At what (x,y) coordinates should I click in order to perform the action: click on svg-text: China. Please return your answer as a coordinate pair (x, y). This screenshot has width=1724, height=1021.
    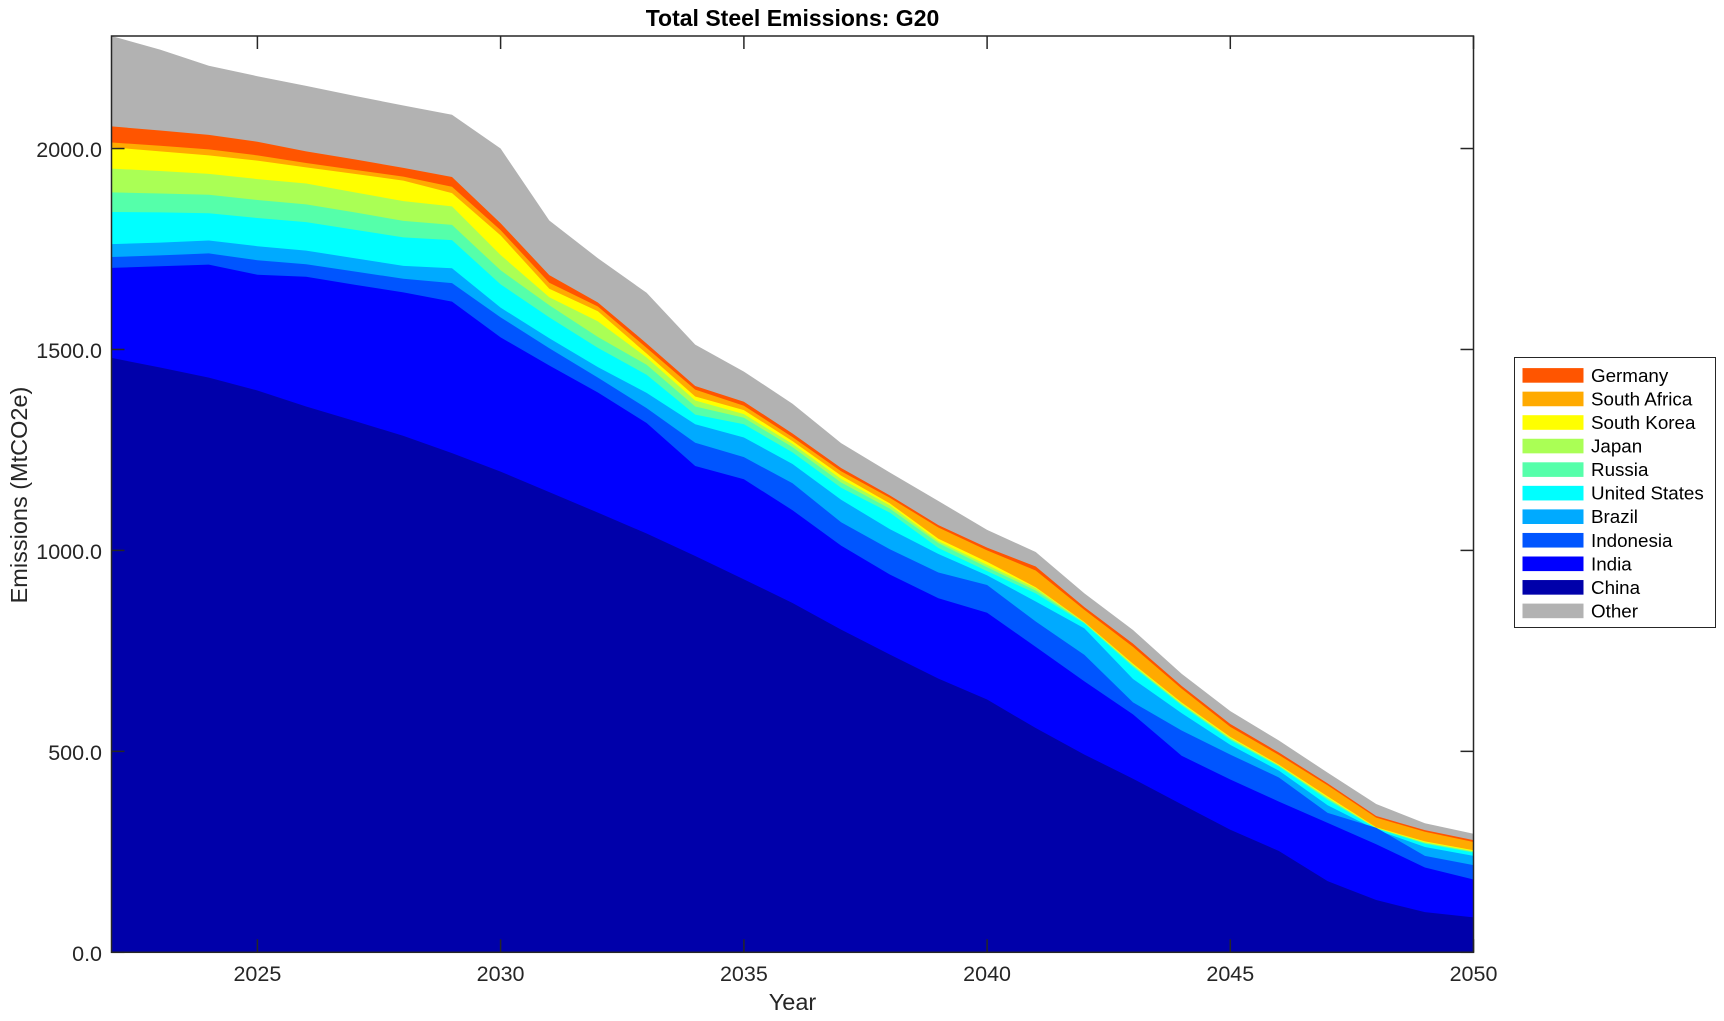
    Looking at the image, I should click on (1616, 587).